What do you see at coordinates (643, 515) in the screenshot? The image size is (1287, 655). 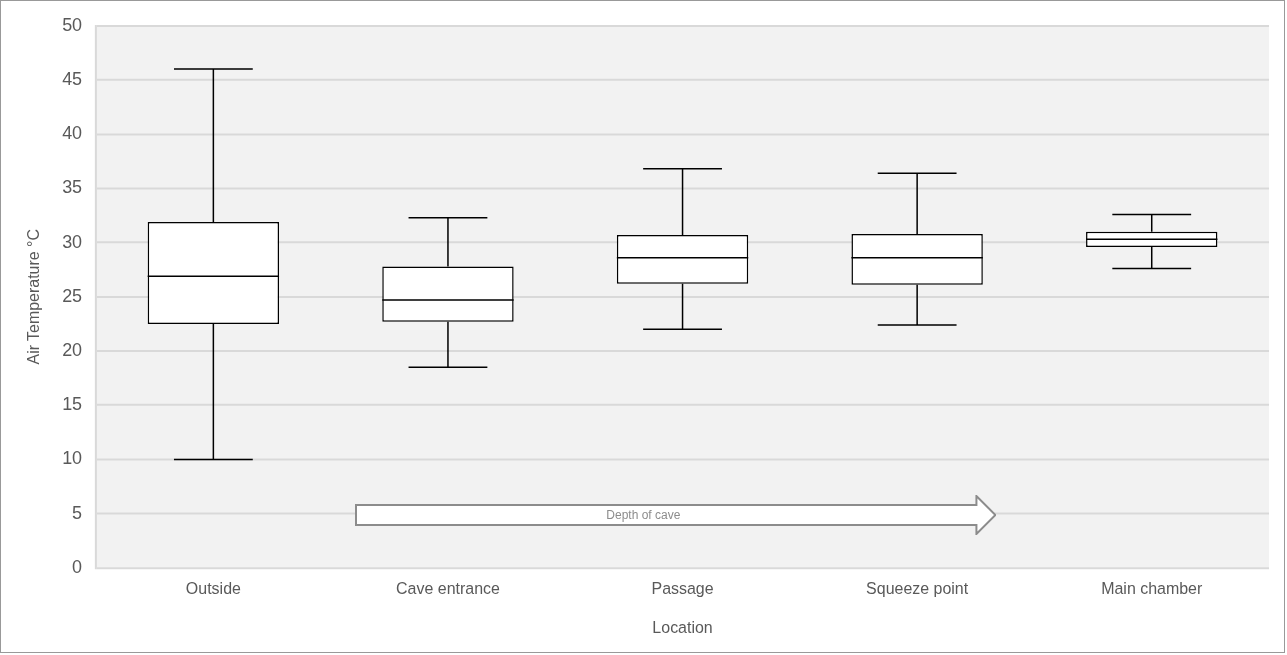 I see `annotation: Depth of cave` at bounding box center [643, 515].